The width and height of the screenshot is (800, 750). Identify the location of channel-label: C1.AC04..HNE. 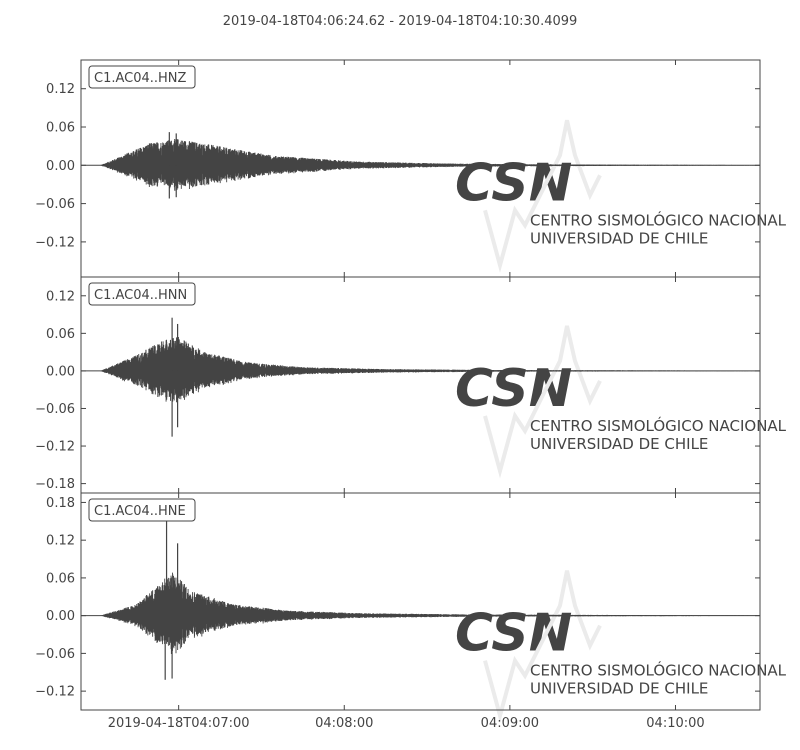
(140, 511).